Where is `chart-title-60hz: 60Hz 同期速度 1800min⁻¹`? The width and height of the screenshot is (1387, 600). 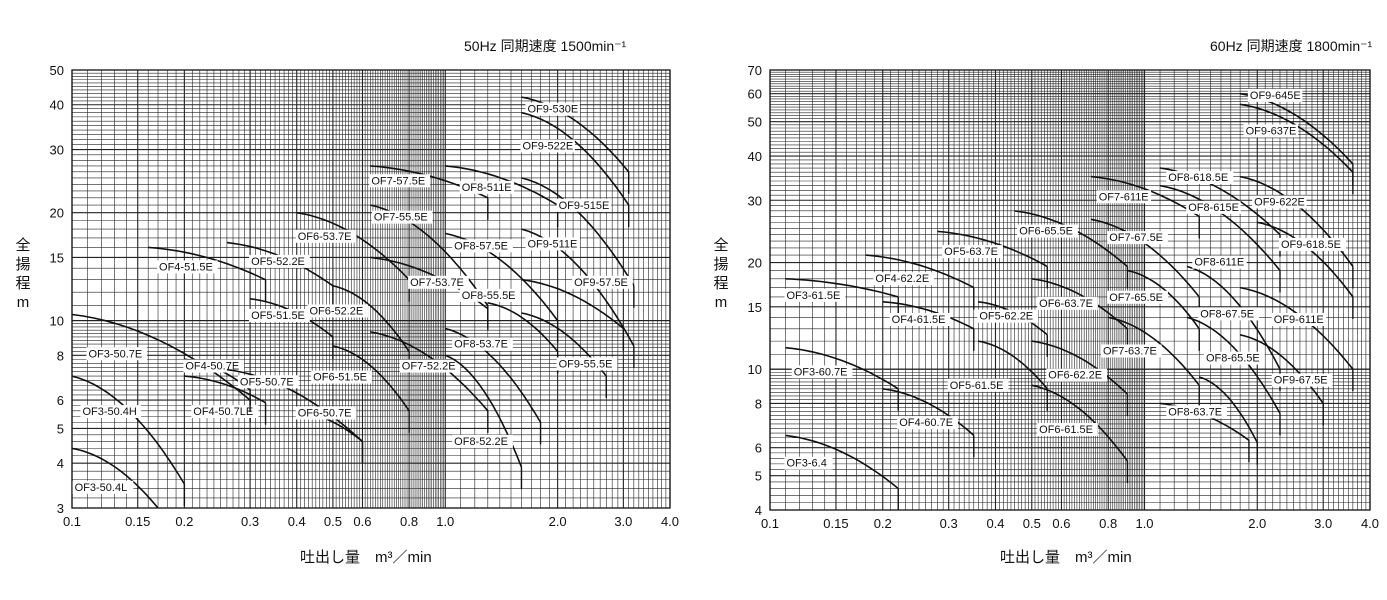
chart-title-60hz: 60Hz 同期速度 1800min⁻¹ is located at coordinates (1291, 46).